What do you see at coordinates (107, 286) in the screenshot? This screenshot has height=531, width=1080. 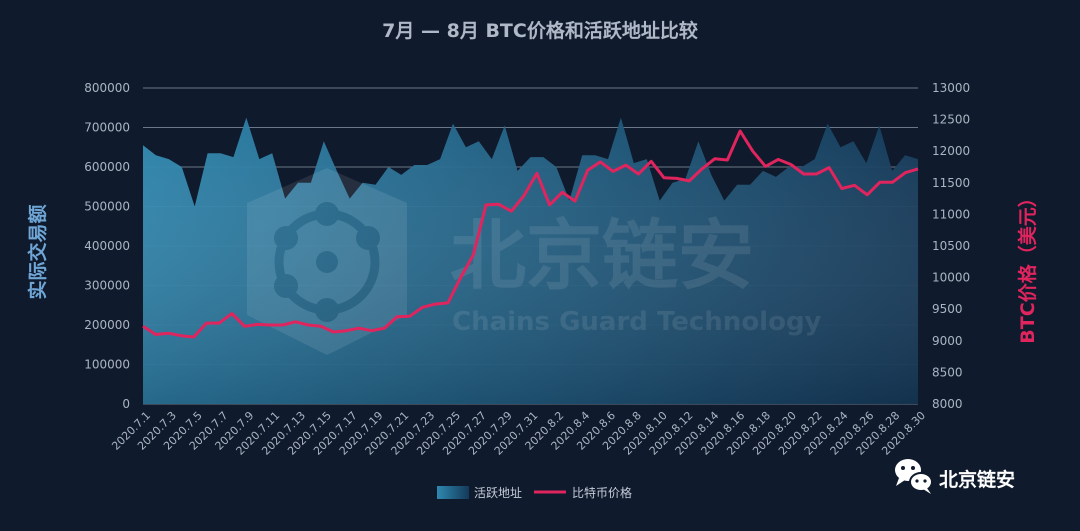 I see `y-left-tick-label: 300000` at bounding box center [107, 286].